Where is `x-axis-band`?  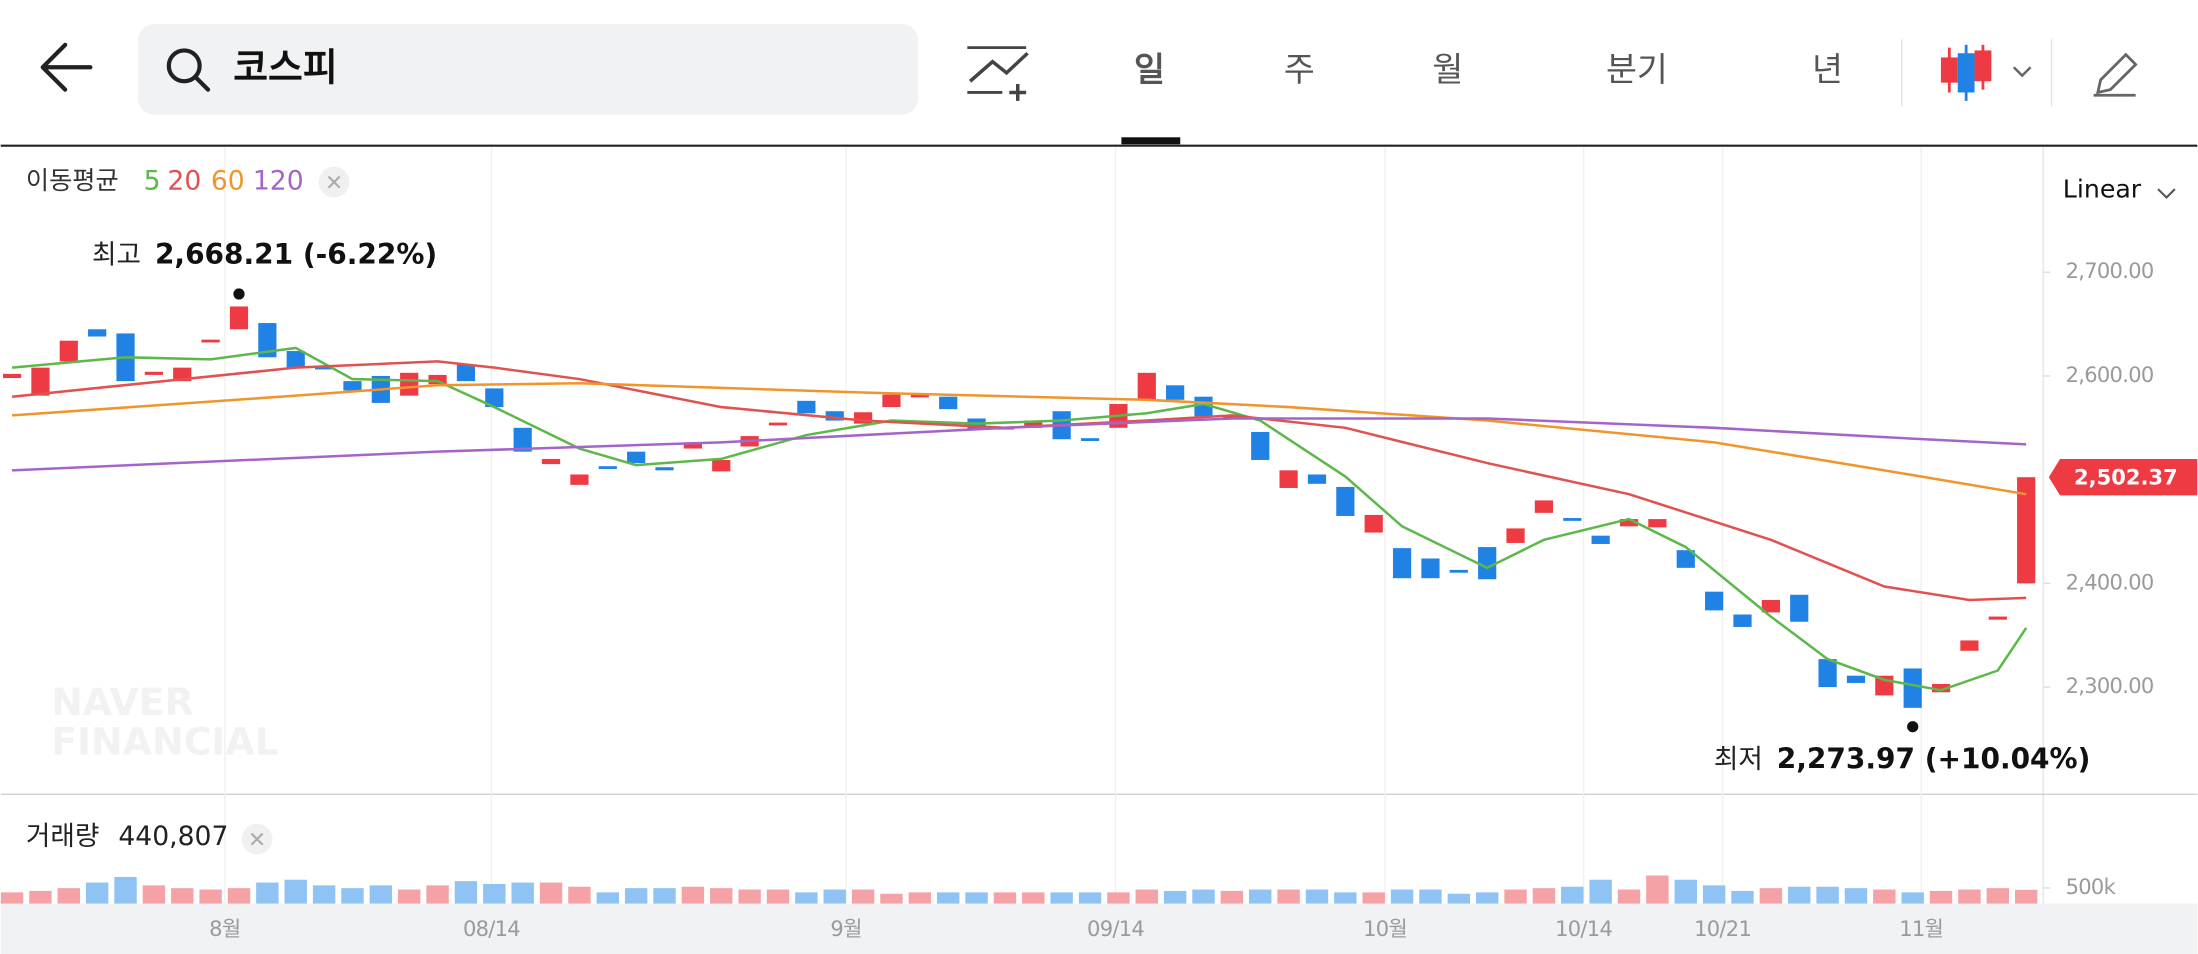 x-axis-band is located at coordinates (1099, 928).